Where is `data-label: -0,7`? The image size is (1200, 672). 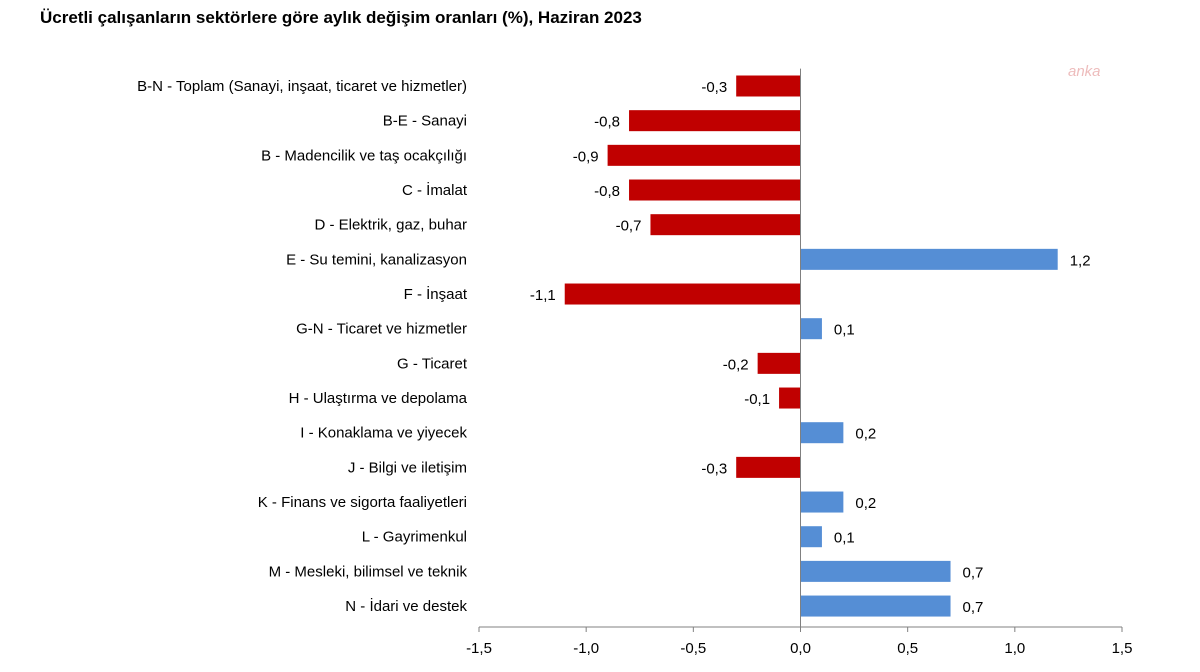 data-label: -0,7 is located at coordinates (629, 226).